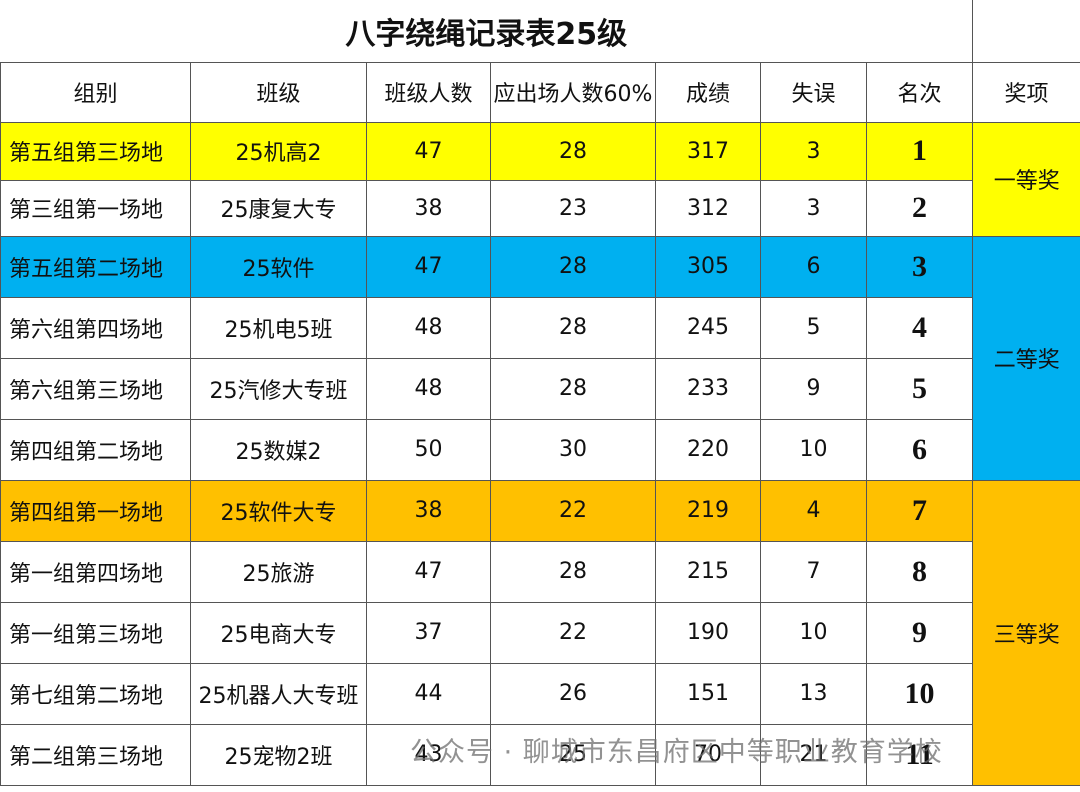  I want to click on data-row: 第三组第一场地 25康复大专 38 23 312 3 2, so click(540, 208).